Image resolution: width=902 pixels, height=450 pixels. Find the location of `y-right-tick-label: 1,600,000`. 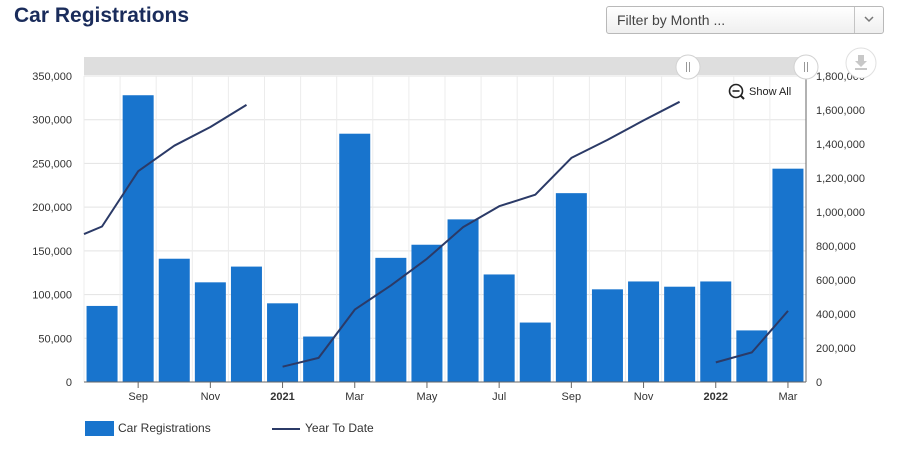

y-right-tick-label: 1,600,000 is located at coordinates (840, 111).